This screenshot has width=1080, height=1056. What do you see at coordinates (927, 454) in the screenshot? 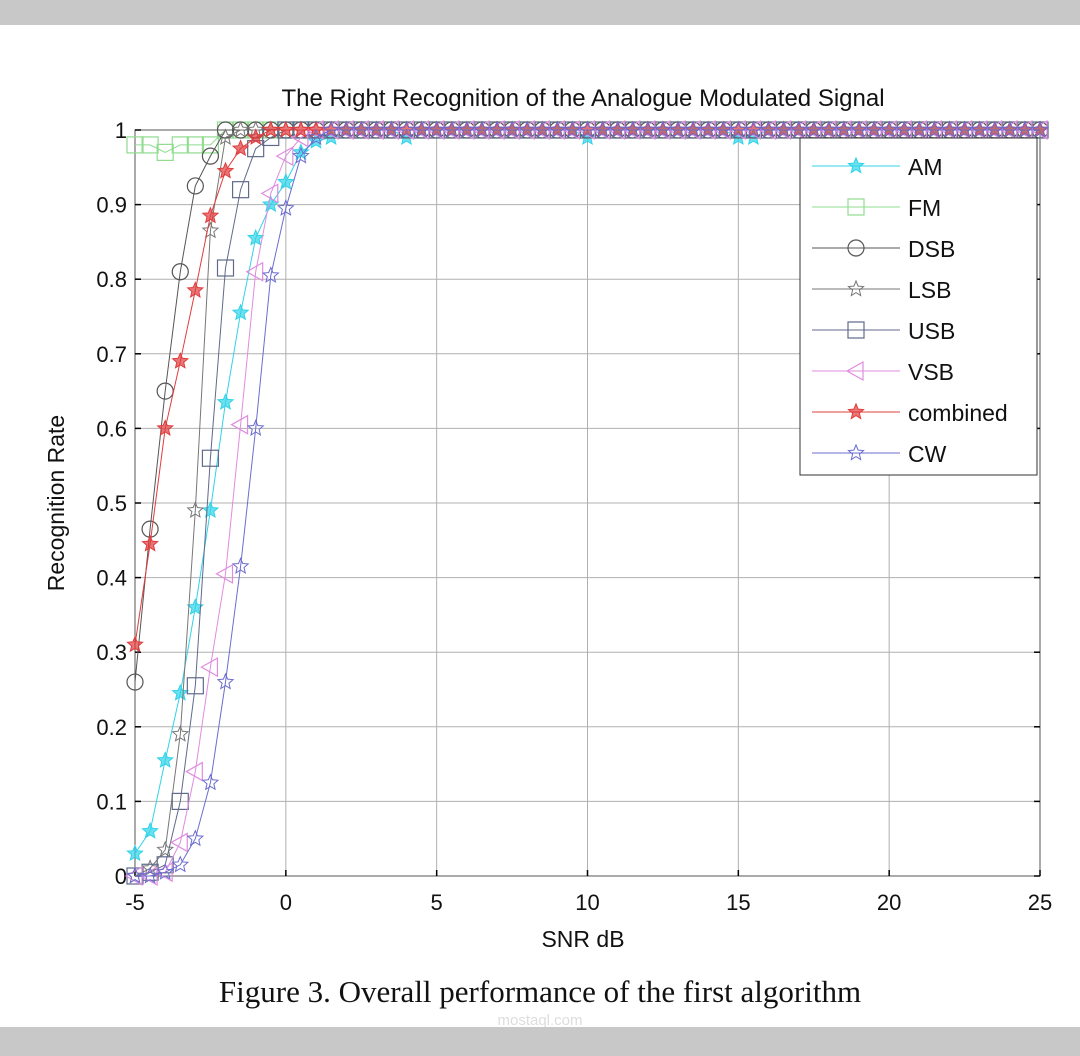
I see `legend-label: CW` at bounding box center [927, 454].